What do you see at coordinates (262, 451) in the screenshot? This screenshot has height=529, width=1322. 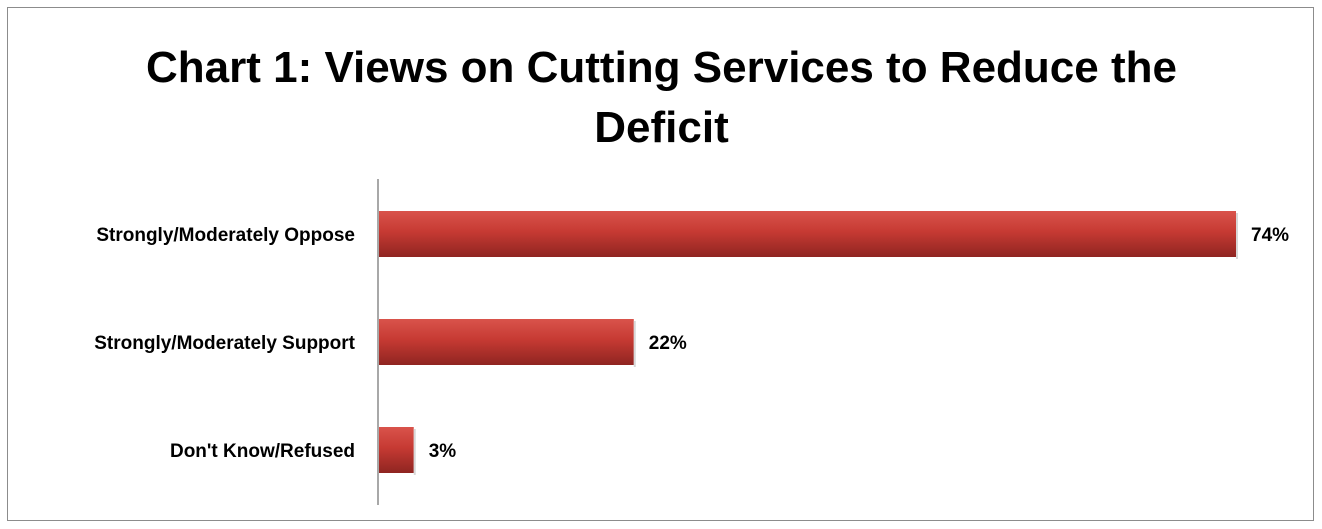 I see `category-label-2: Don't Know/Refused` at bounding box center [262, 451].